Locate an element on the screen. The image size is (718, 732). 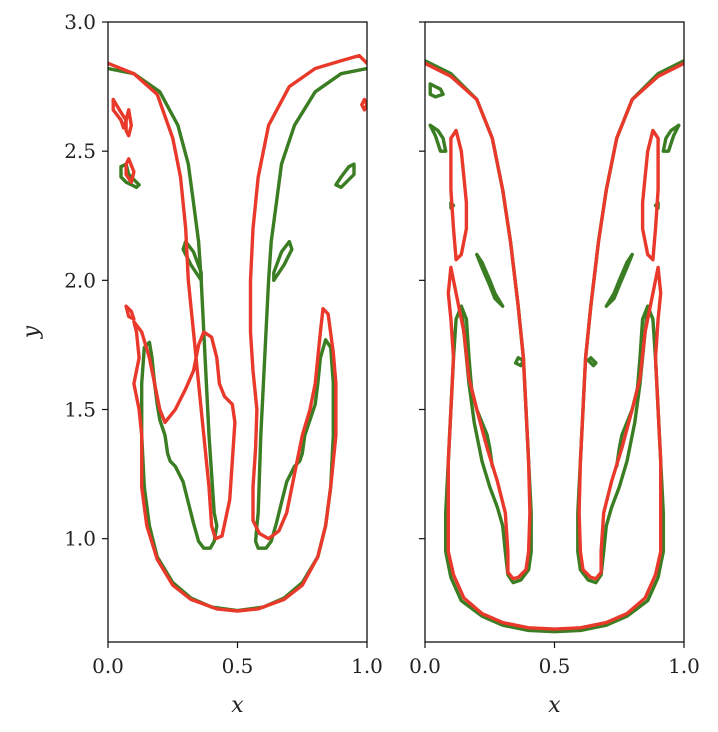
right-x-axis-label: x is located at coordinates (554, 705).